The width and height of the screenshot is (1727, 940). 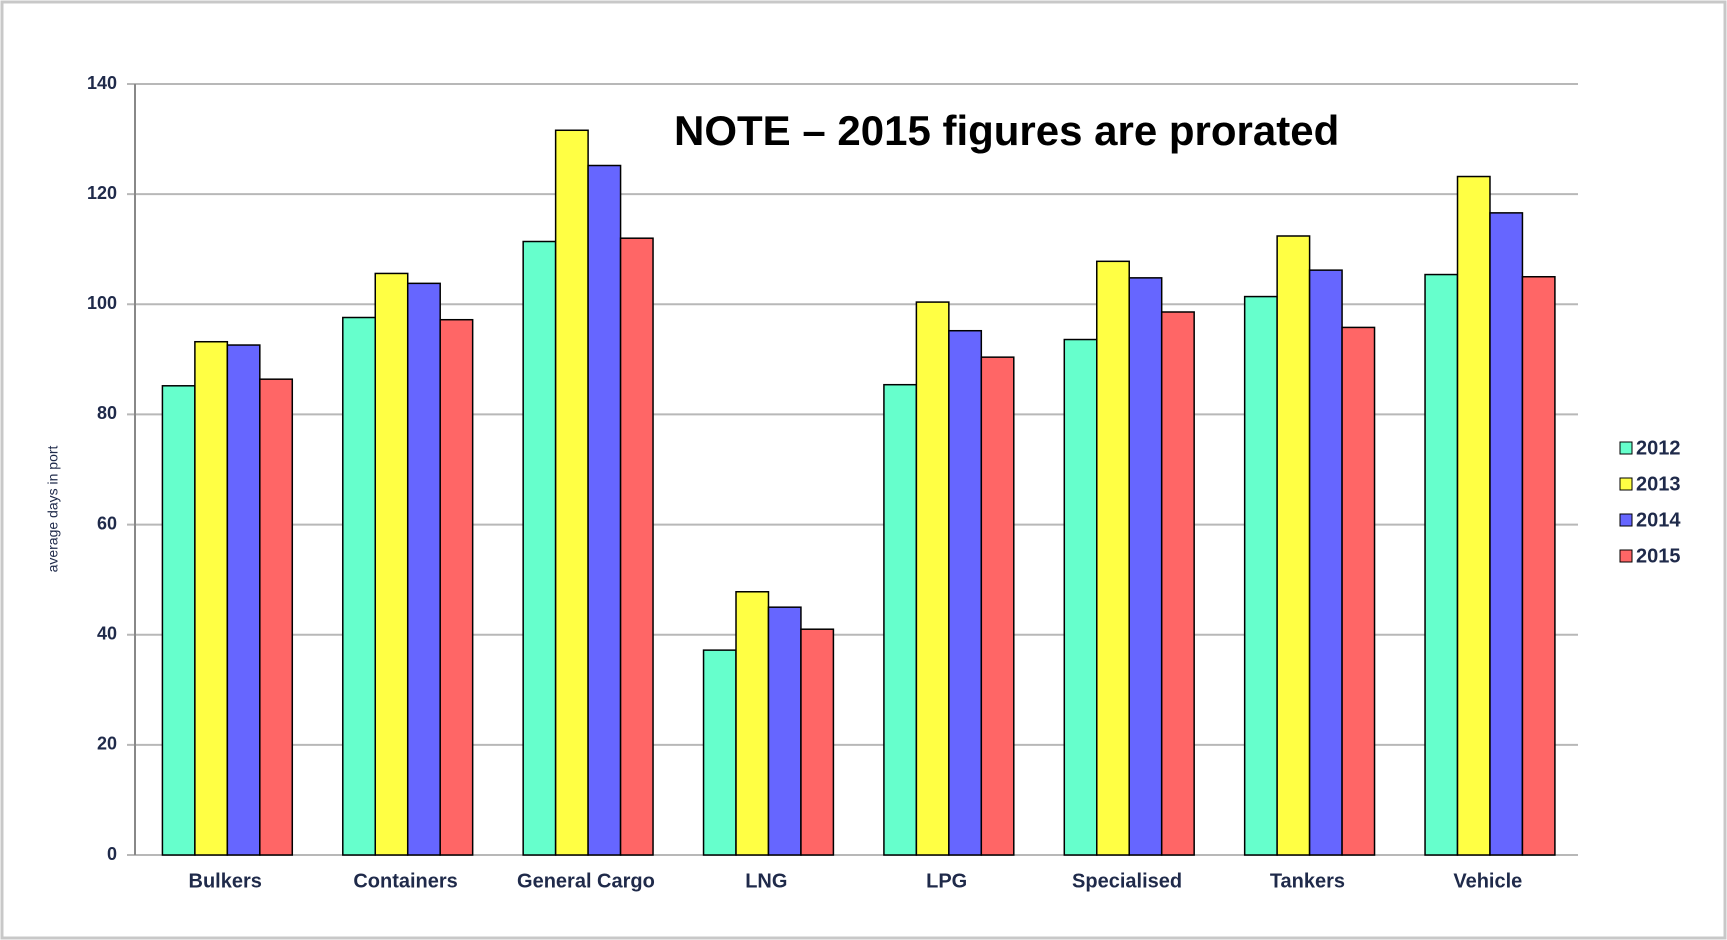 What do you see at coordinates (1658, 448) in the screenshot?
I see `legend-label: 2012` at bounding box center [1658, 448].